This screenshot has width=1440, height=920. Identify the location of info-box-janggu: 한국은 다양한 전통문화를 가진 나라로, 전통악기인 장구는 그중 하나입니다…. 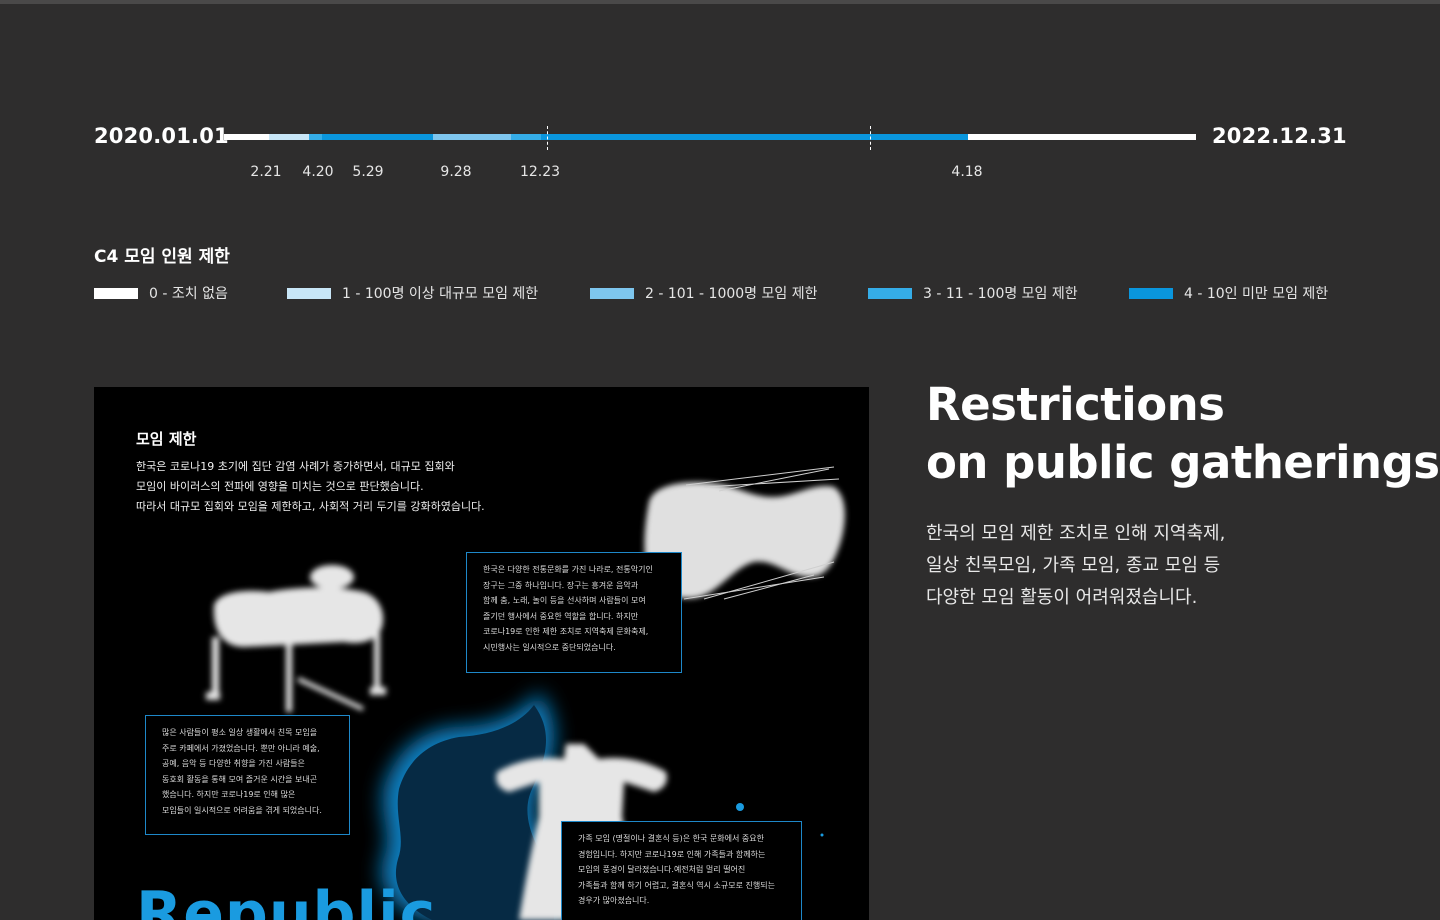
(574, 612).